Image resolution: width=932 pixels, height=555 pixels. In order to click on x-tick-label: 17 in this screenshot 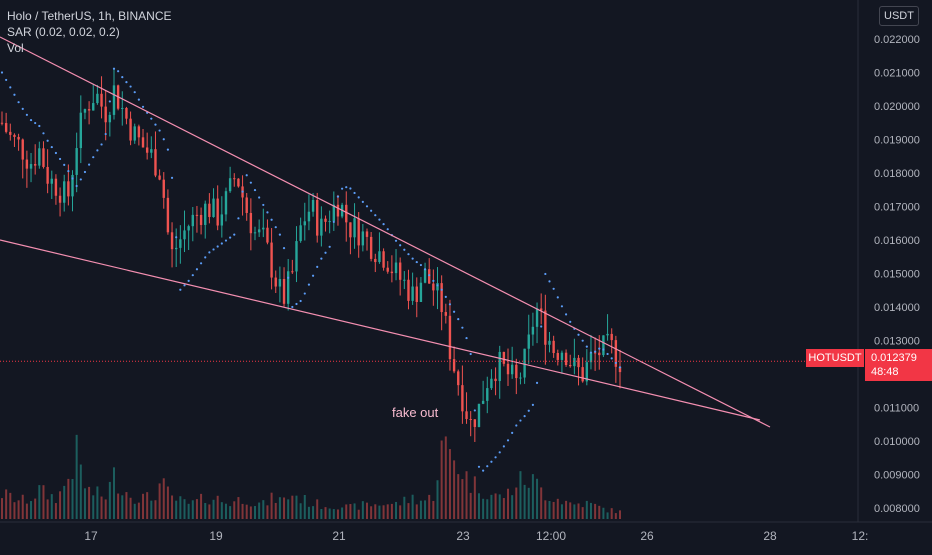, I will do `click(91, 536)`.